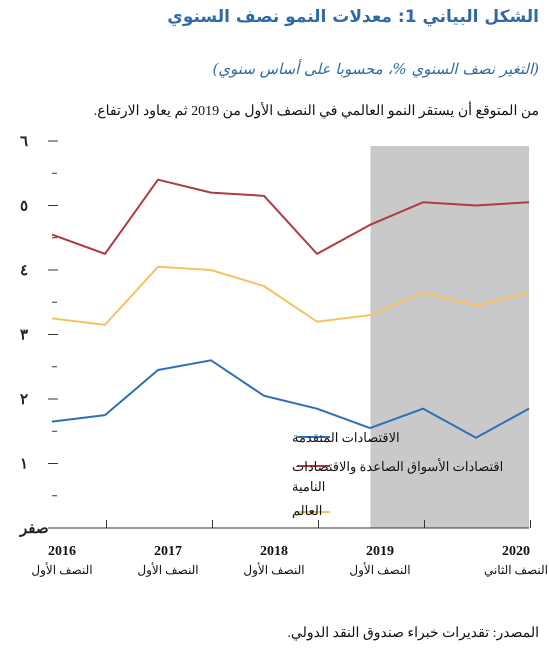 The width and height of the screenshot is (549, 664). I want to click on legend-label-advanced: الاقتصادات المتقدمة, so click(346, 437).